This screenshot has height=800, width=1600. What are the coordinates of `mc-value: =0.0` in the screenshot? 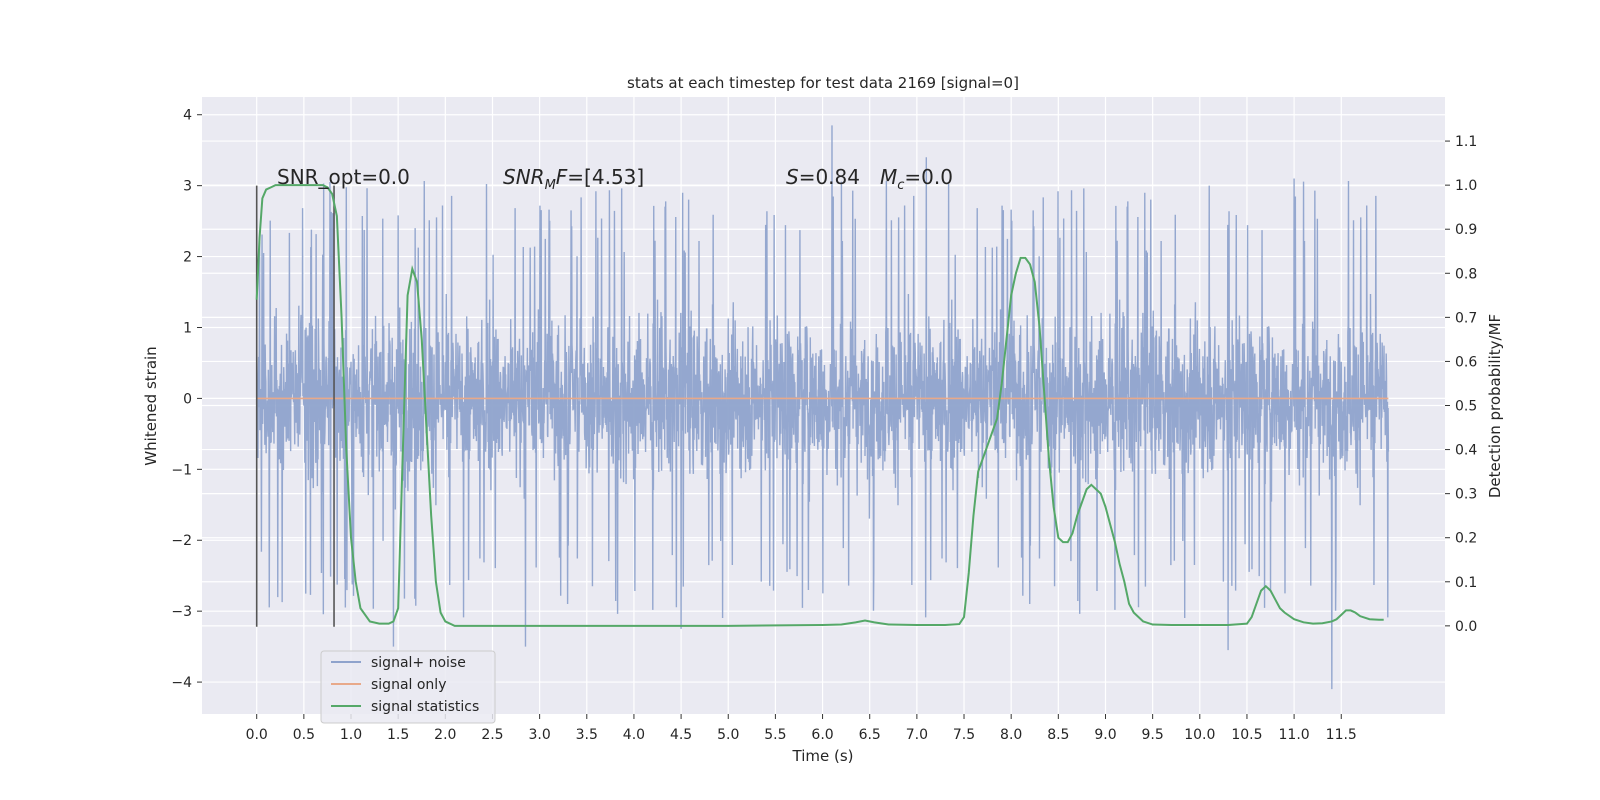 It's located at (928, 177).